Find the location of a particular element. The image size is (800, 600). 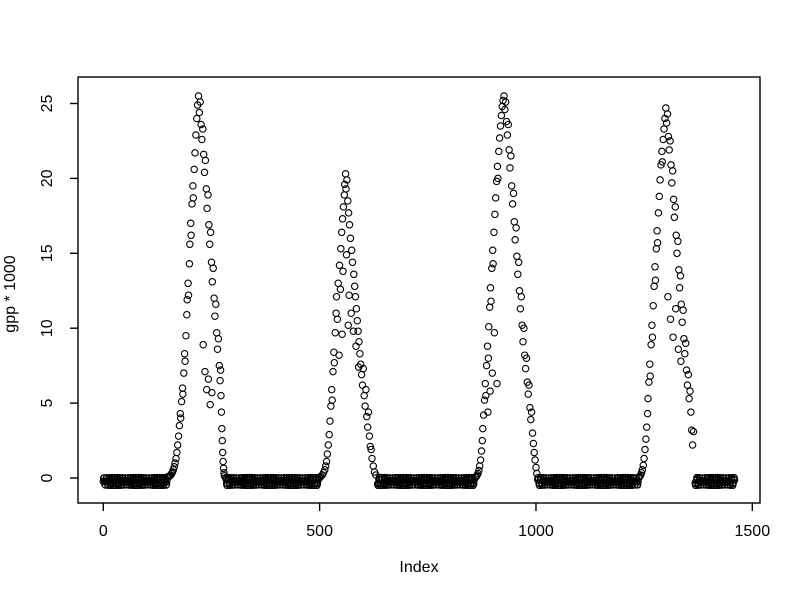

y-tick-label: 0 is located at coordinates (47, 477).